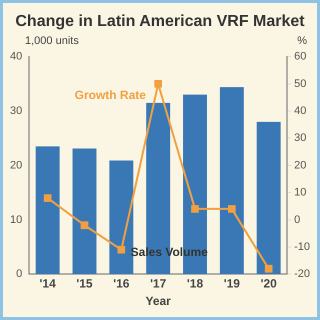 This screenshot has width=320, height=320. Describe the element at coordinates (48, 283) in the screenshot. I see `x-tick-label: '14` at that location.